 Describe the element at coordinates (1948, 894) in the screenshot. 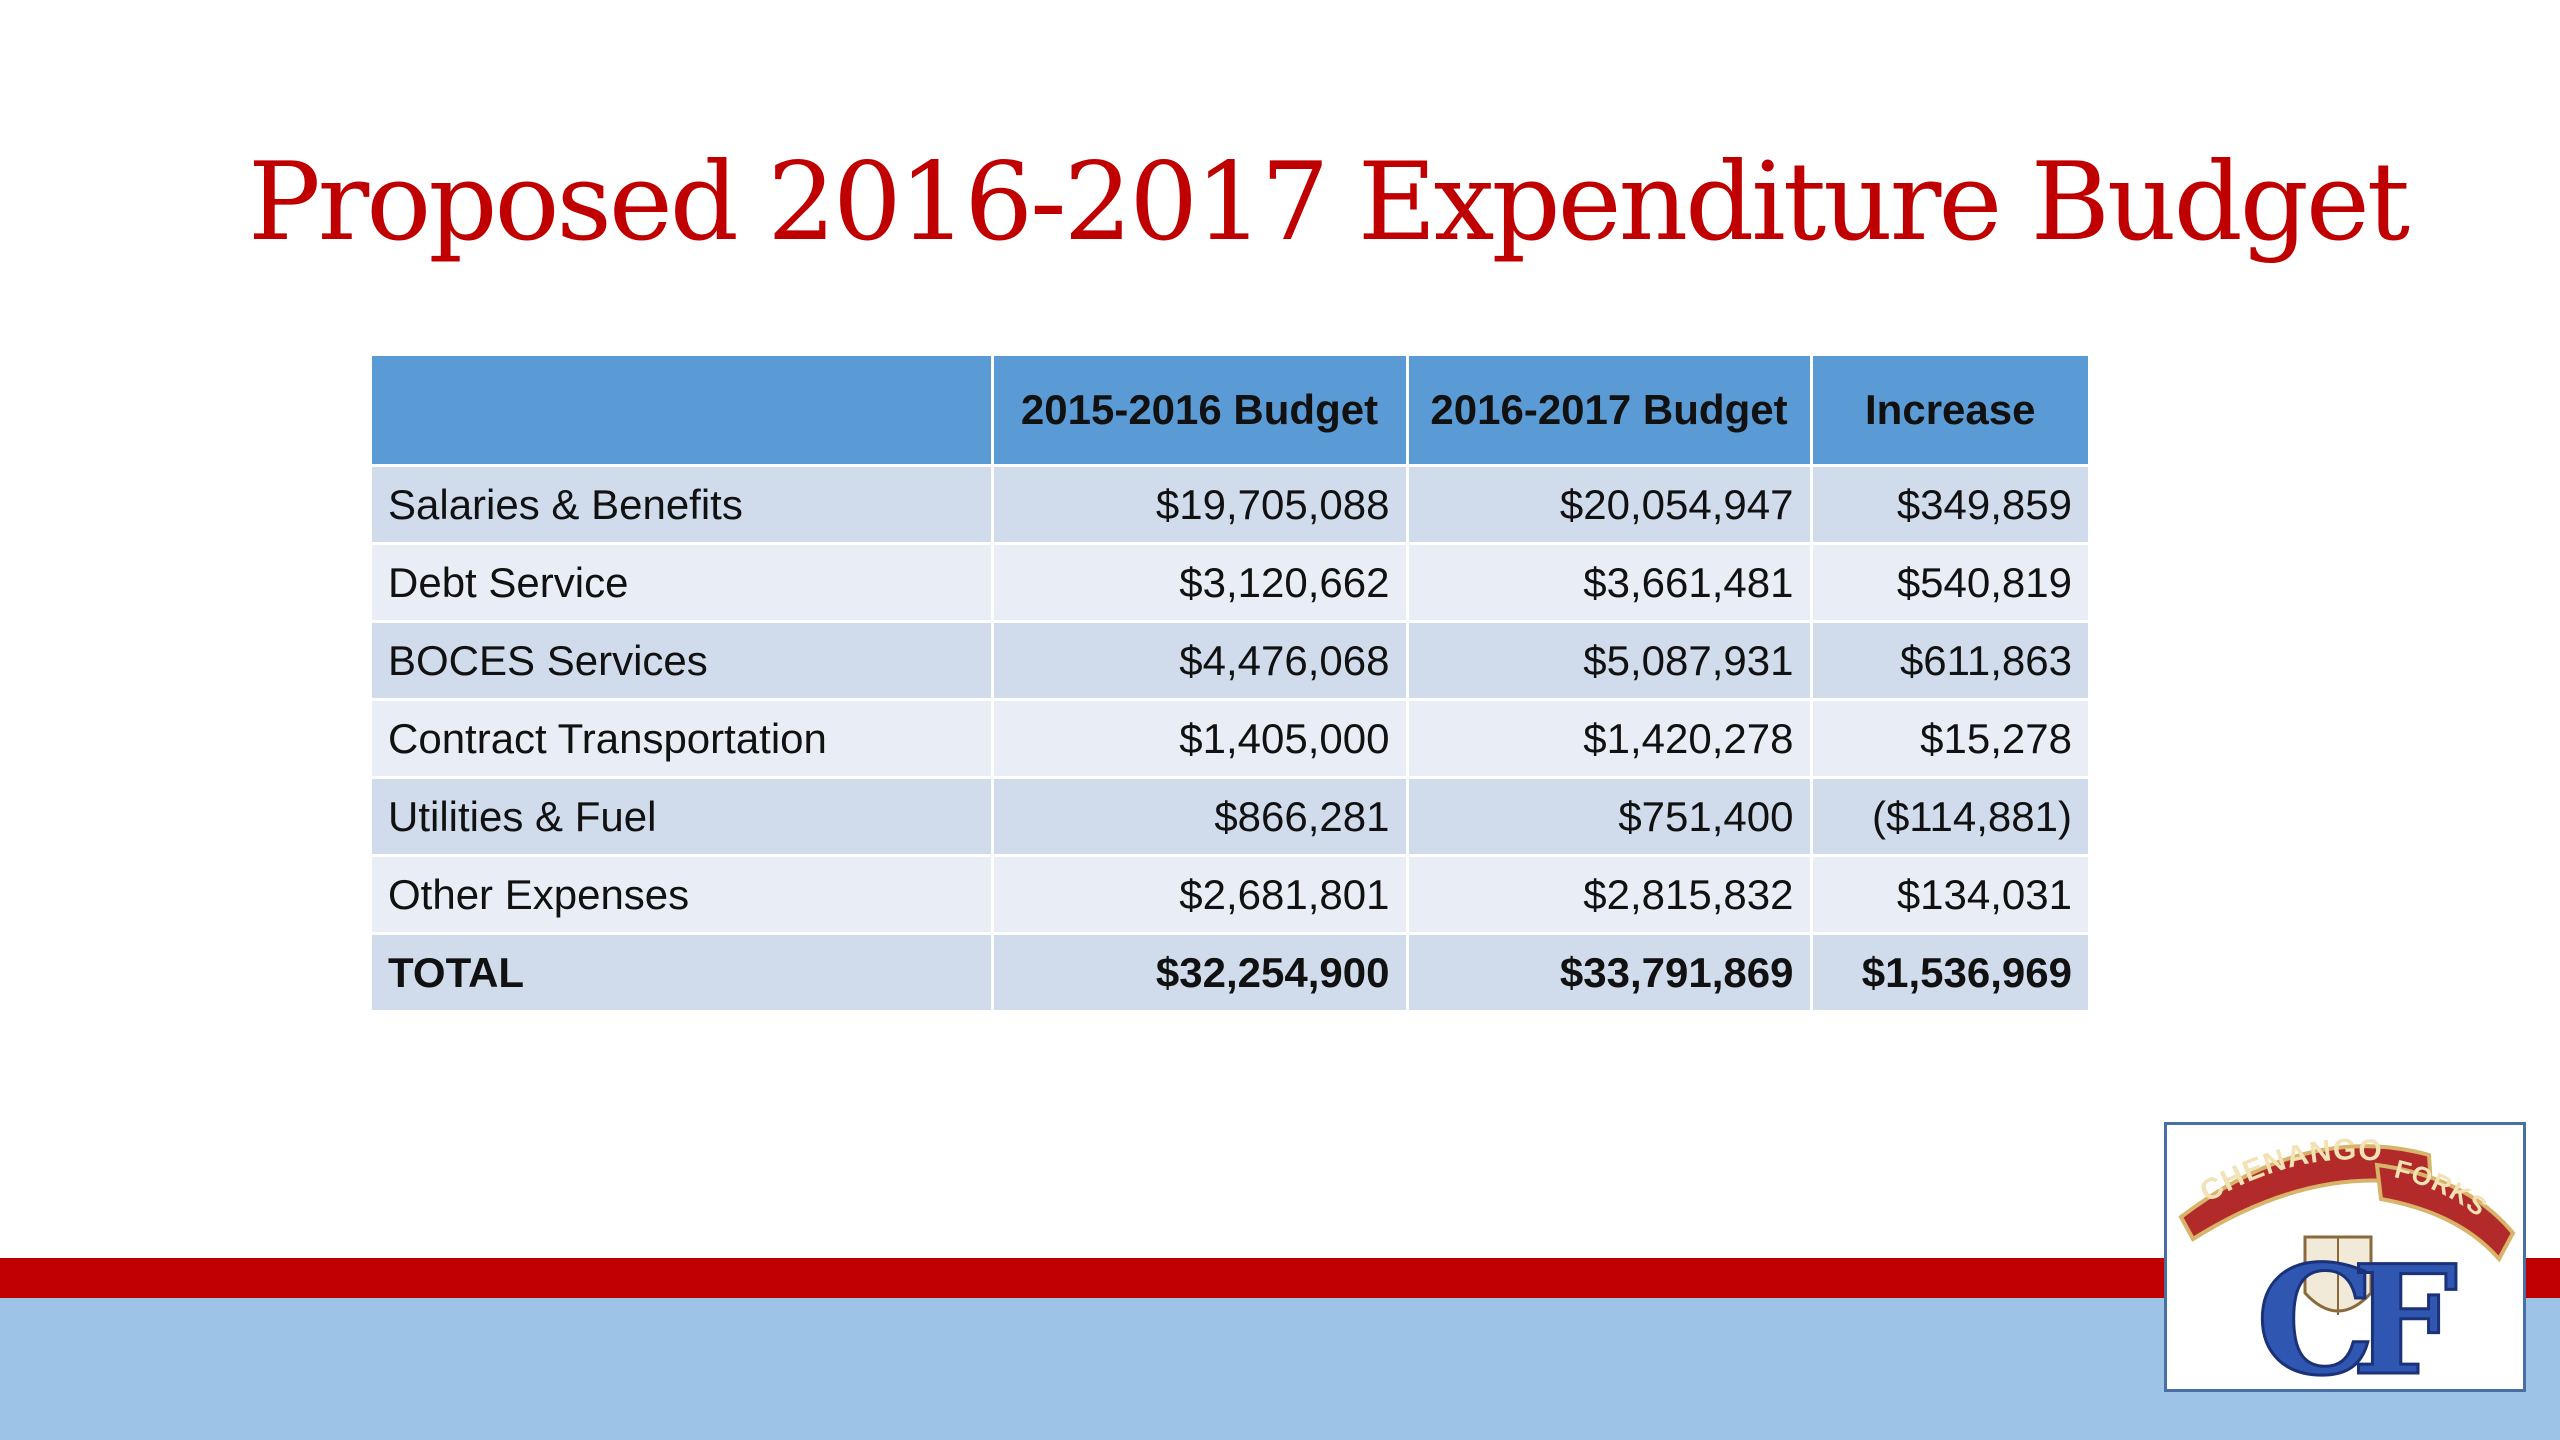

I see `row-increase: $134,031` at that location.